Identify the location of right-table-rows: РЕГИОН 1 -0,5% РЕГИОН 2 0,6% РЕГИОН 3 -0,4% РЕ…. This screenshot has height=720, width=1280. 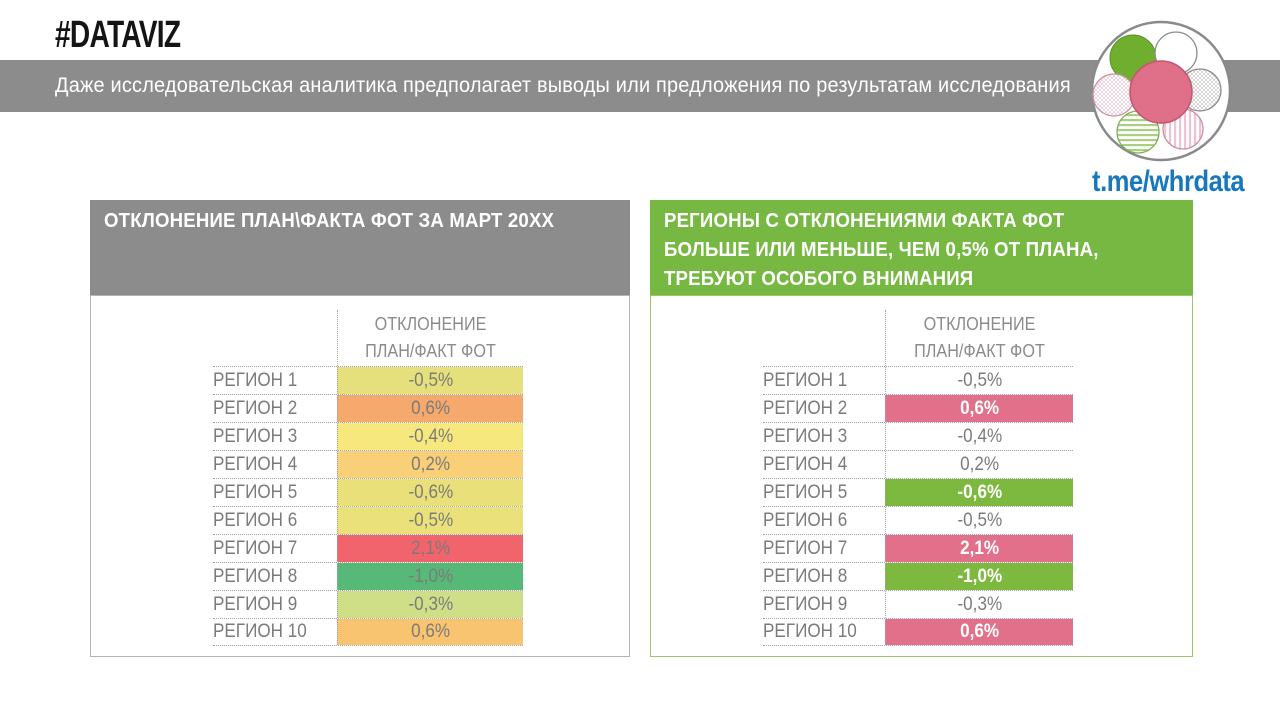
(918, 506).